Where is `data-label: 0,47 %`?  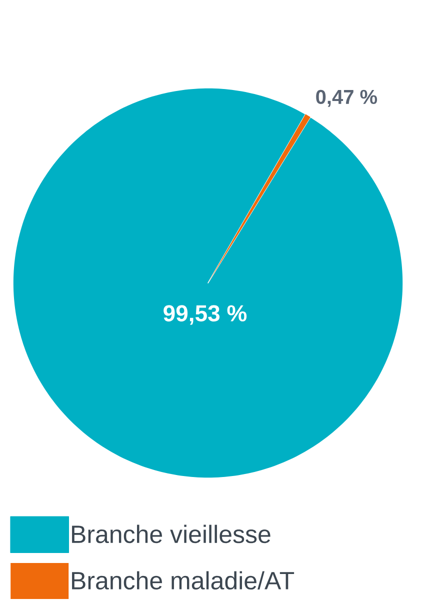
data-label: 0,47 % is located at coordinates (347, 98).